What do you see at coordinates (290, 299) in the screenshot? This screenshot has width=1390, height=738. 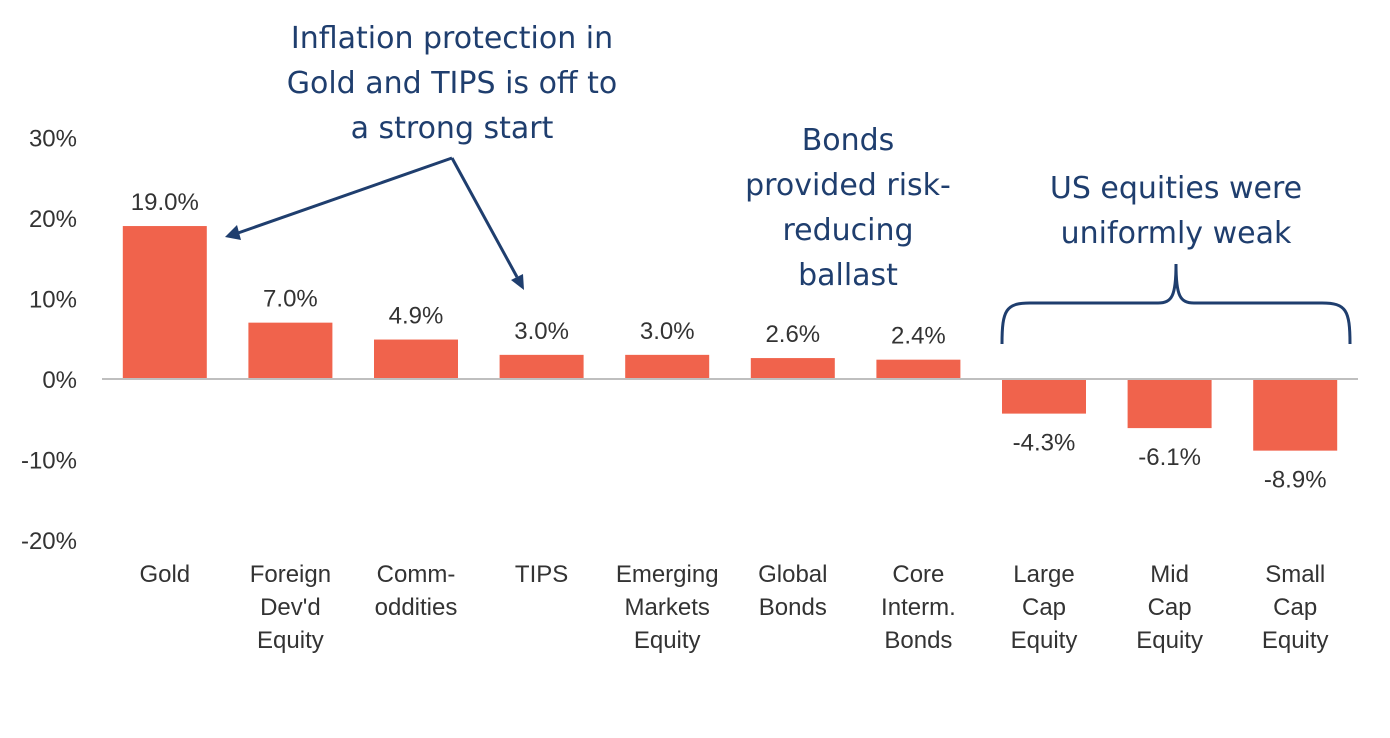 I see `data-label: 7.0%` at bounding box center [290, 299].